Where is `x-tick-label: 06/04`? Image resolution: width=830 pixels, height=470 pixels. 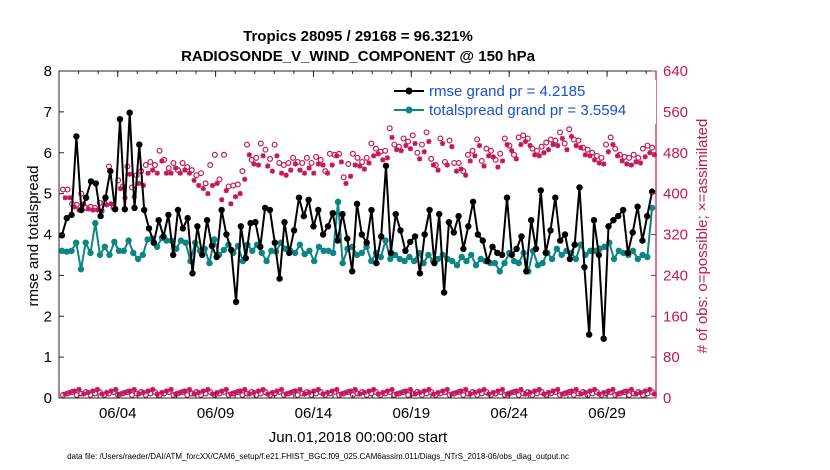 x-tick-label: 06/04 is located at coordinates (118, 413).